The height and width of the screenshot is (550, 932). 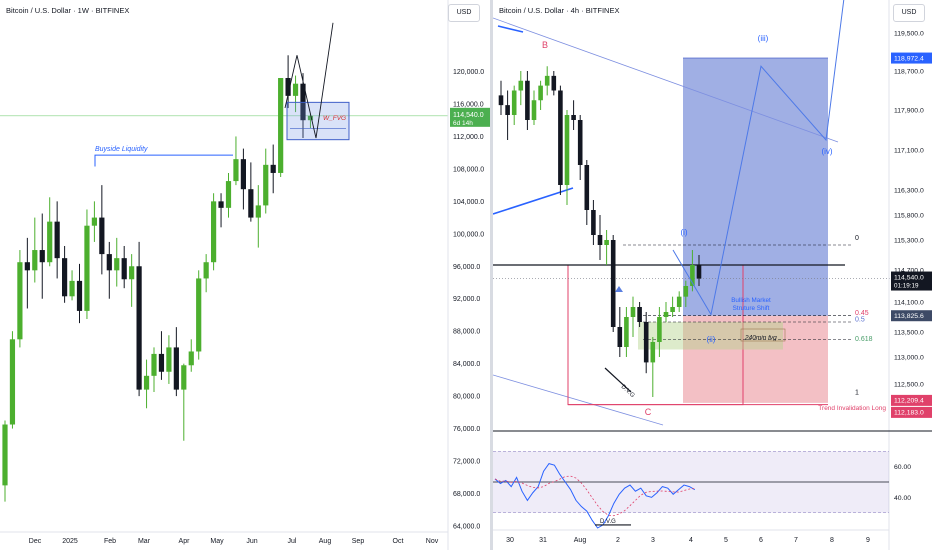 What do you see at coordinates (628, 391) in the screenshot?
I see `price-divergence-label: D.V.G` at bounding box center [628, 391].